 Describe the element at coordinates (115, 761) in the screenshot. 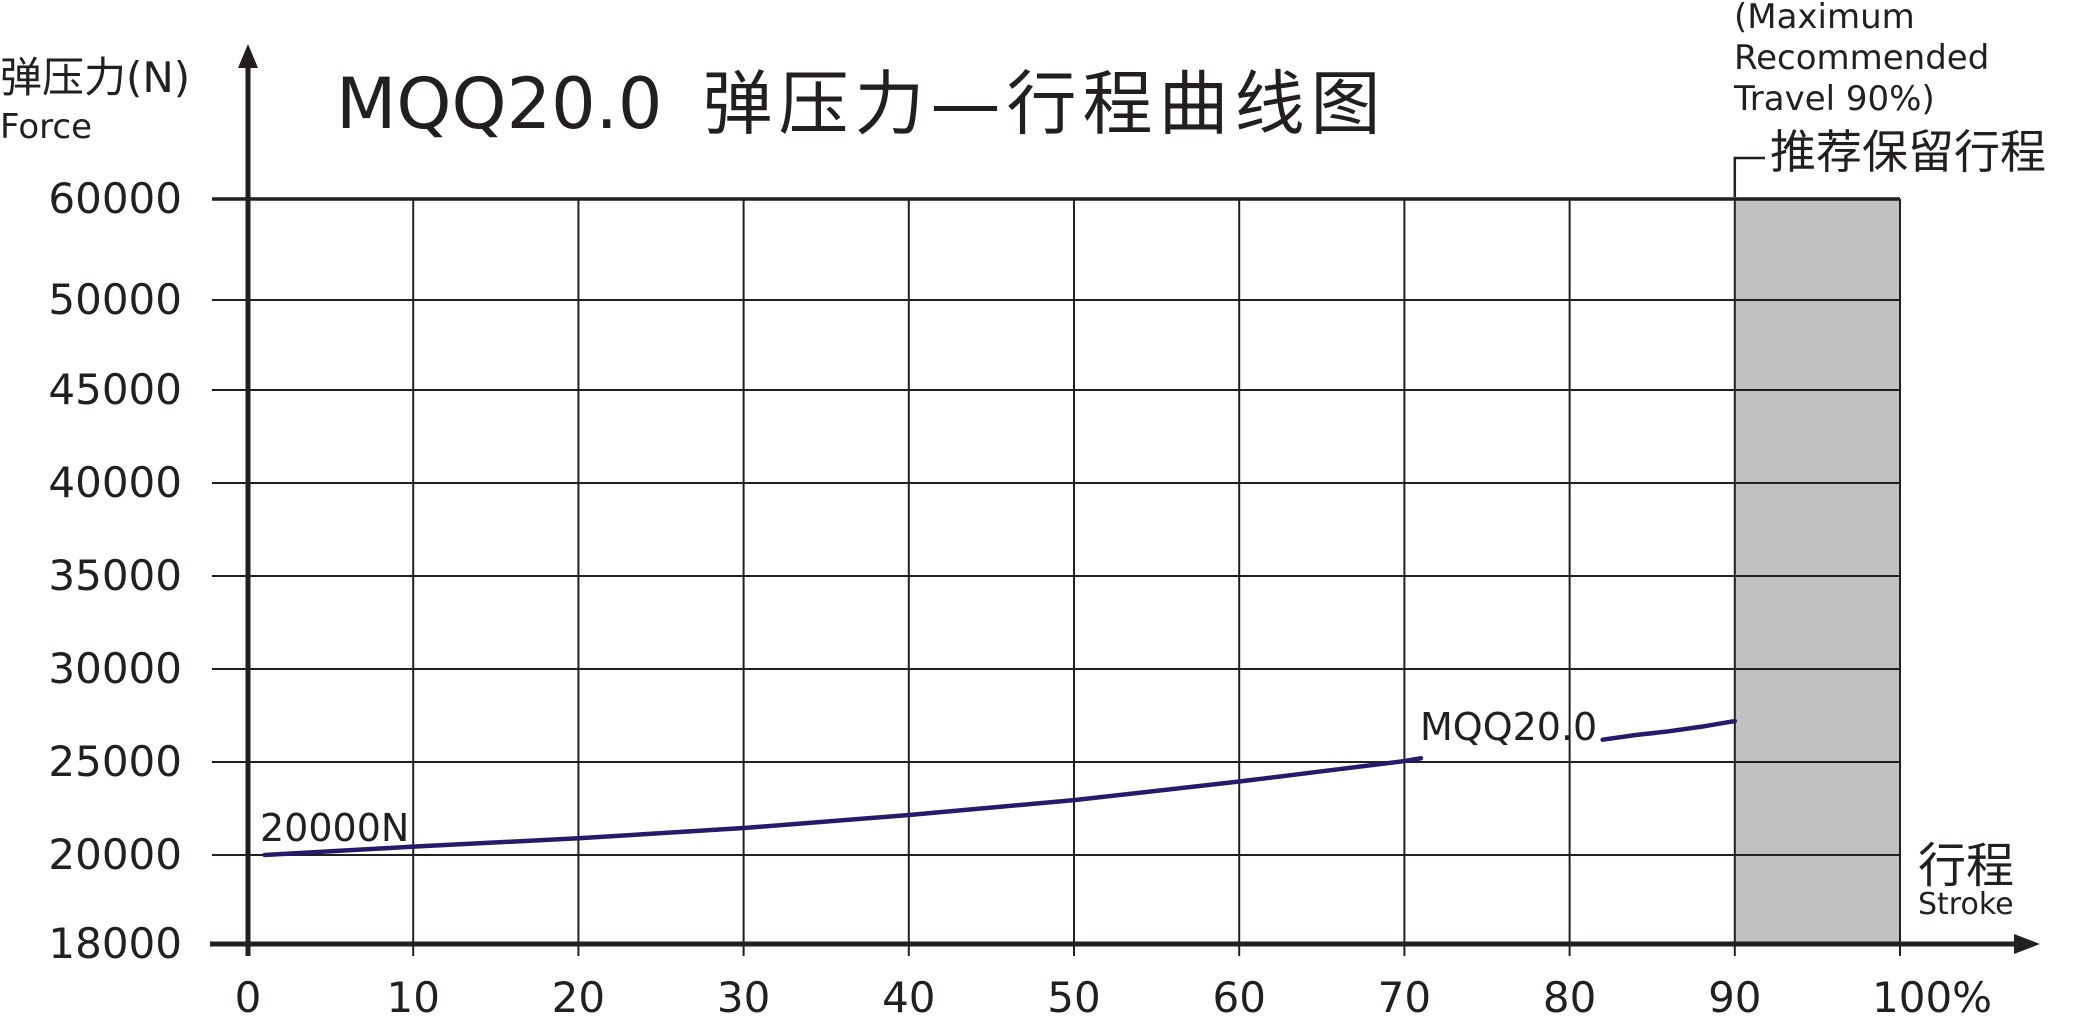

I see `y-tick-label: 25000` at that location.